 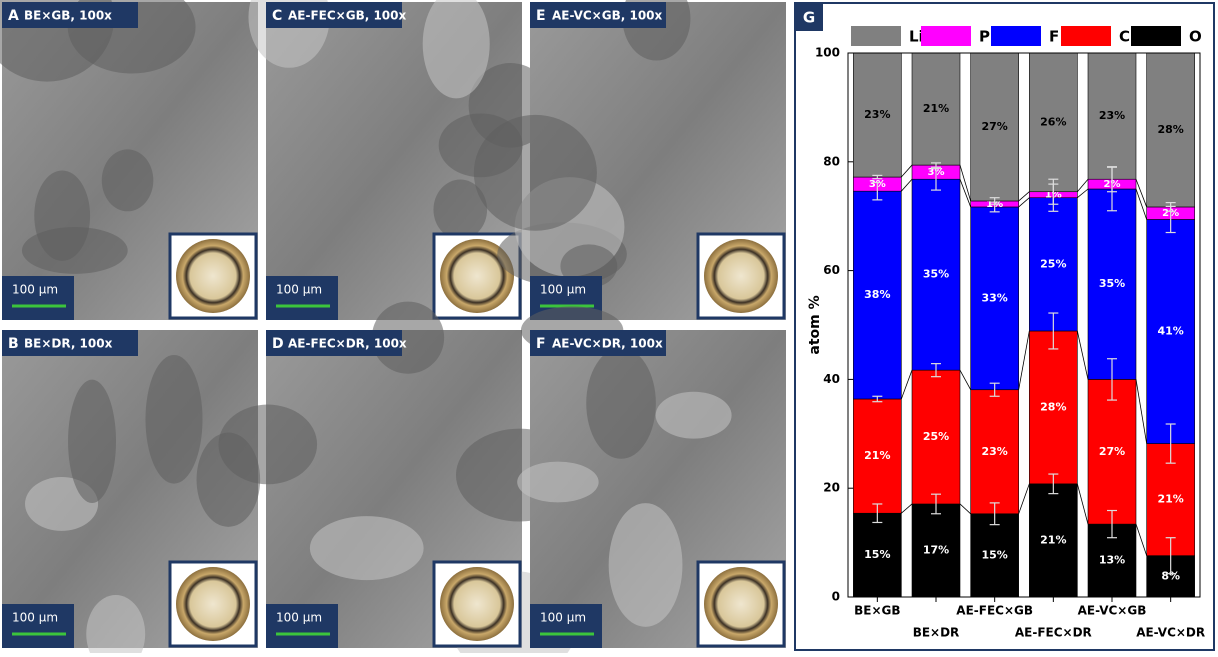 What do you see at coordinates (831, 161) in the screenshot?
I see `y-tick-label: 80` at bounding box center [831, 161].